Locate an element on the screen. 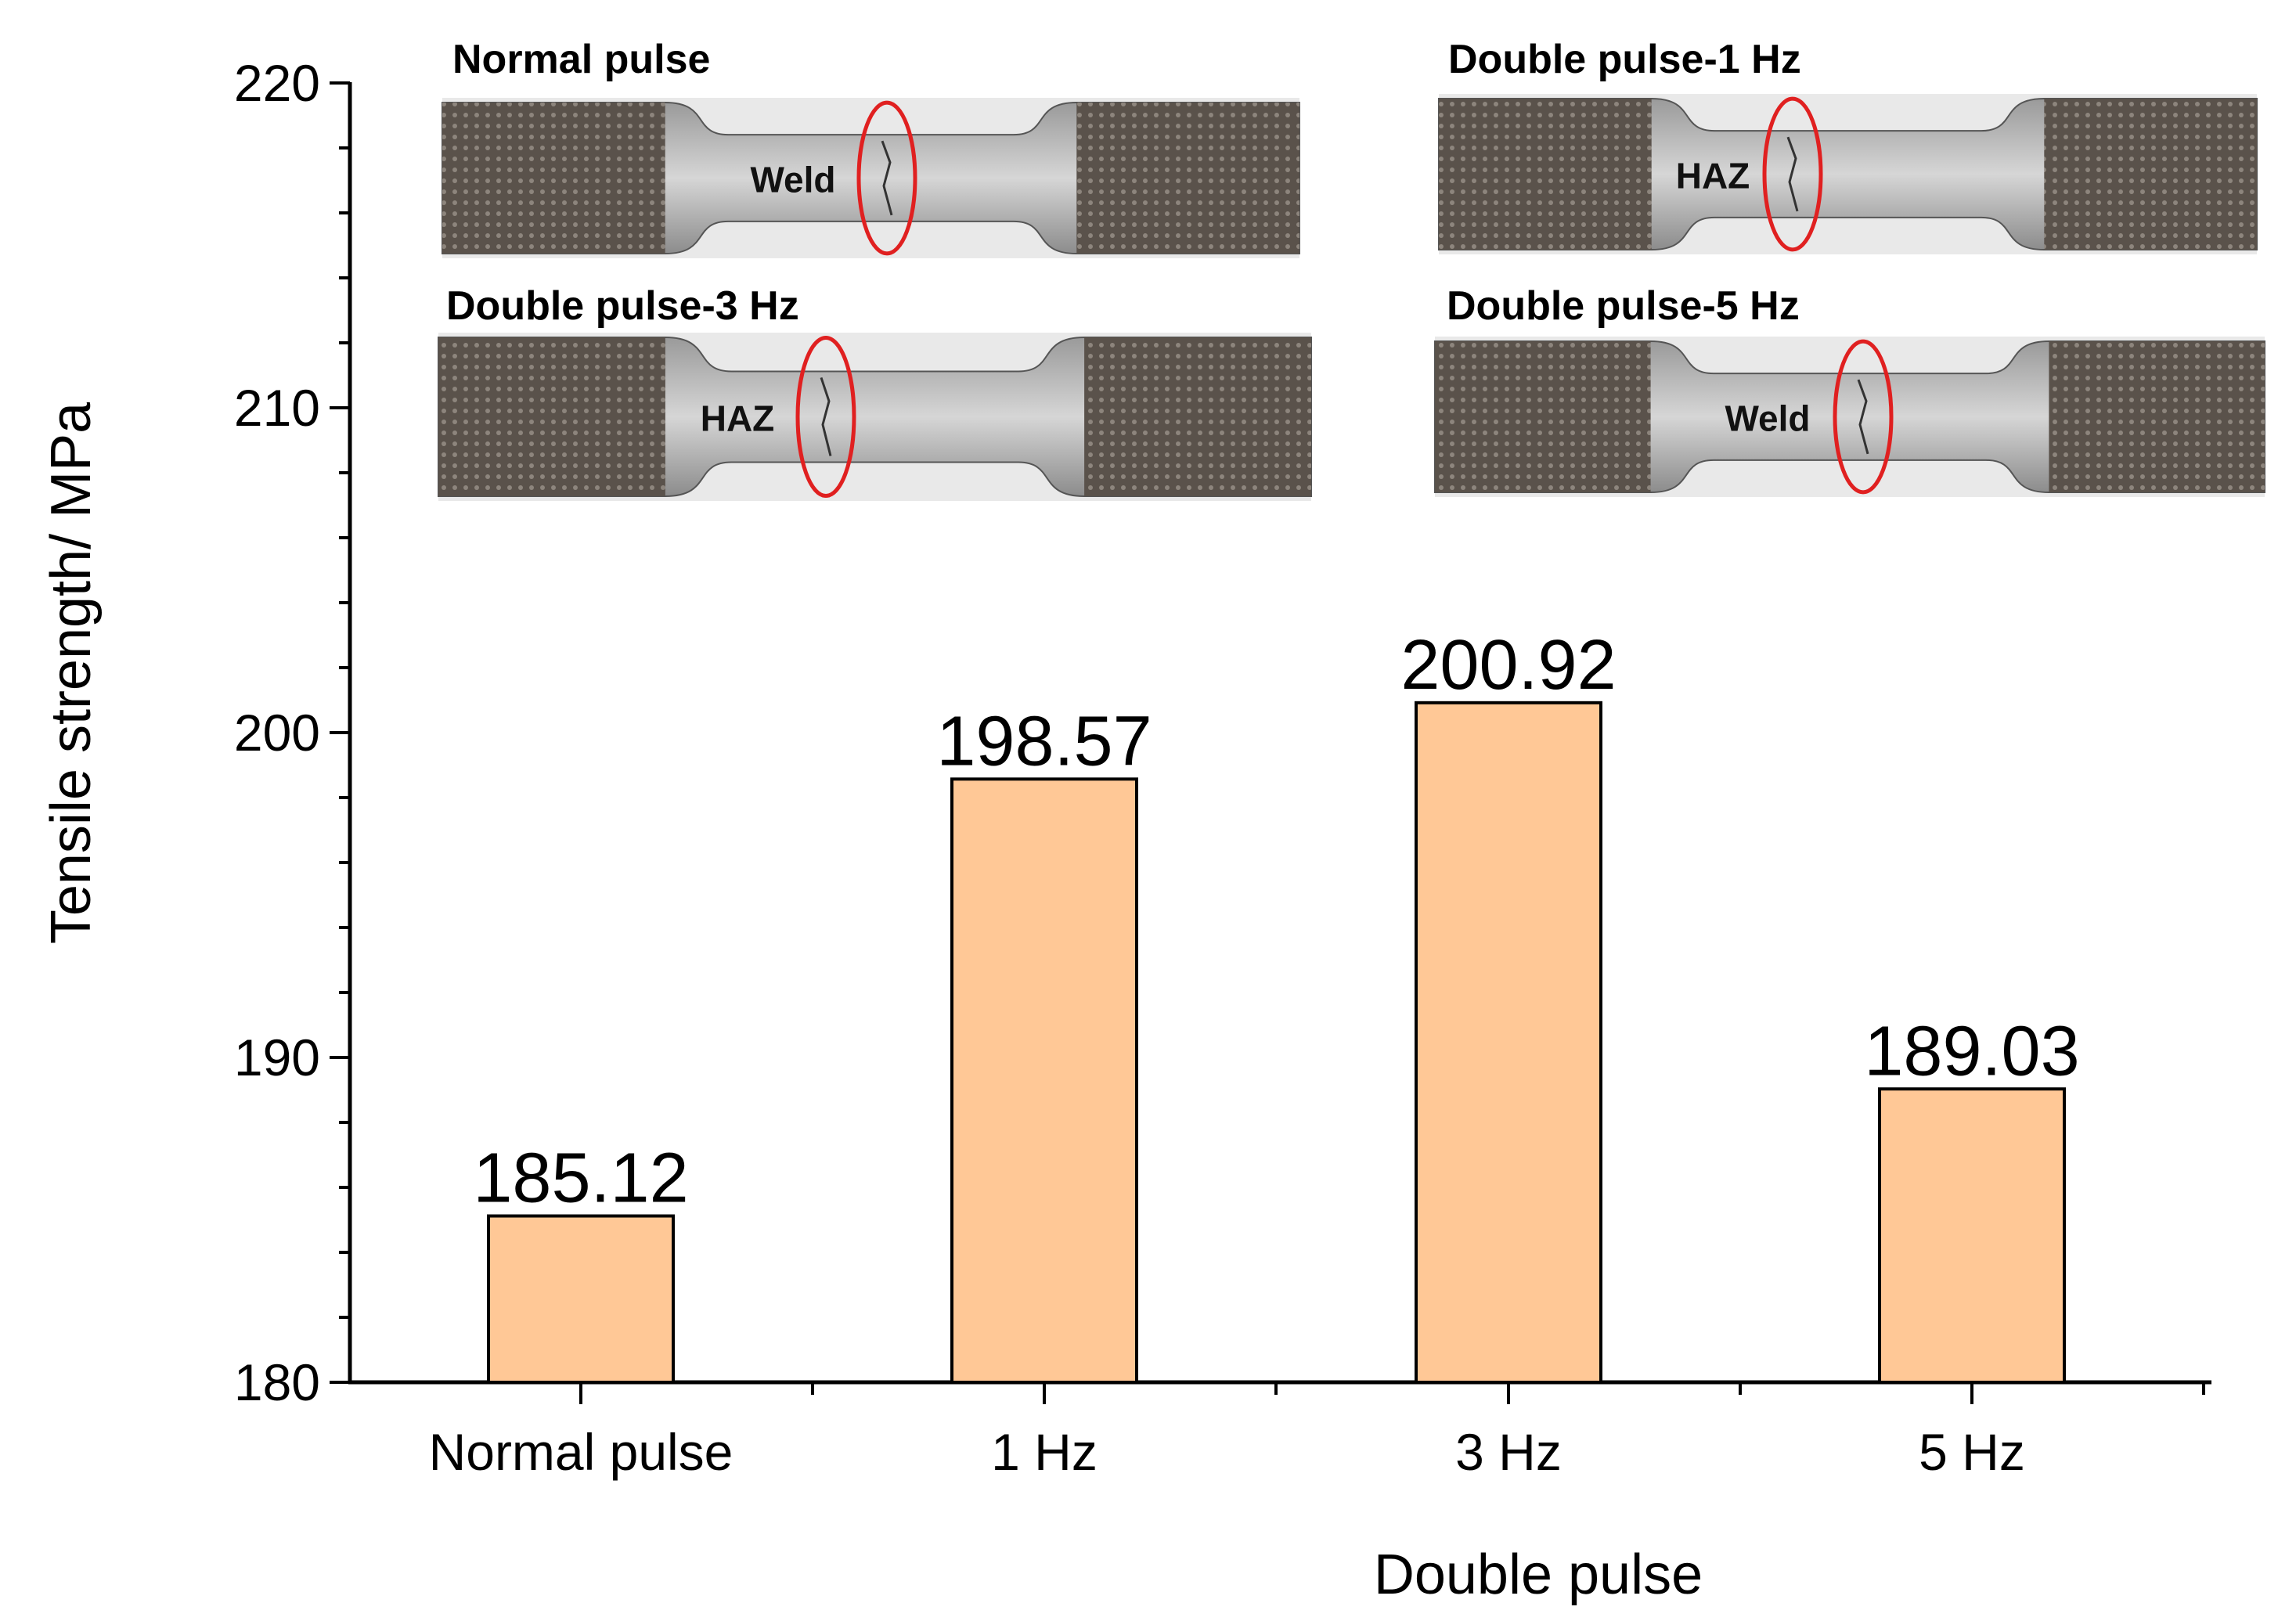 Image resolution: width=2296 pixels, height=1621 pixels. x-tick-label: 5 Hz is located at coordinates (1972, 1452).